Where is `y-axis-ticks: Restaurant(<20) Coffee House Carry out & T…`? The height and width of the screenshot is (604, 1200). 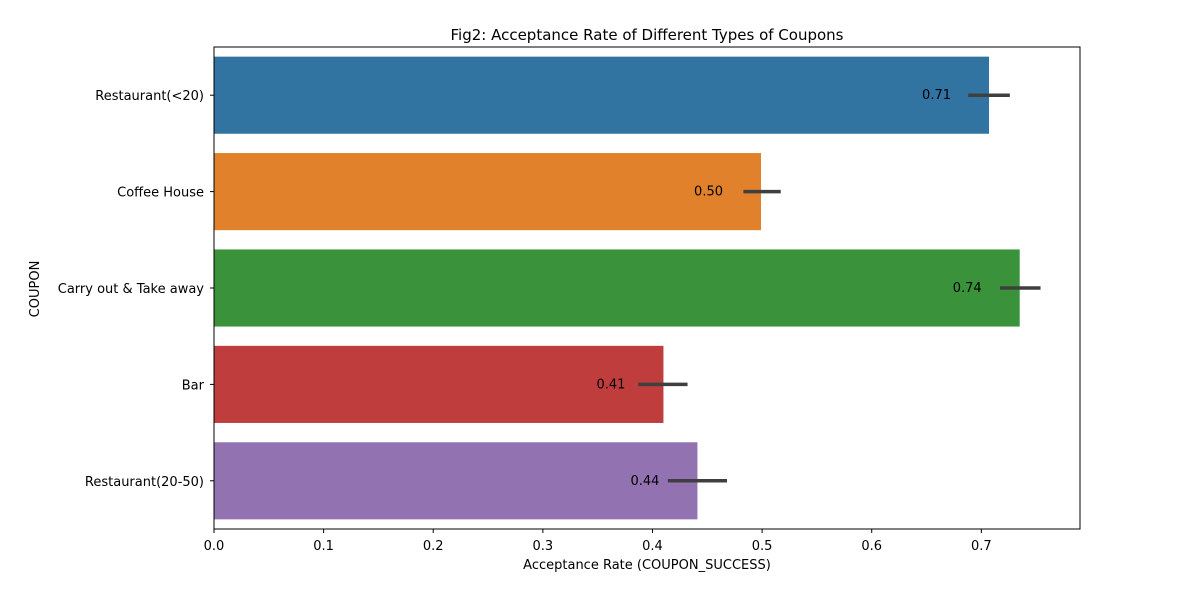 y-axis-ticks: Restaurant(<20) Coffee House Carry out & T… is located at coordinates (136, 289).